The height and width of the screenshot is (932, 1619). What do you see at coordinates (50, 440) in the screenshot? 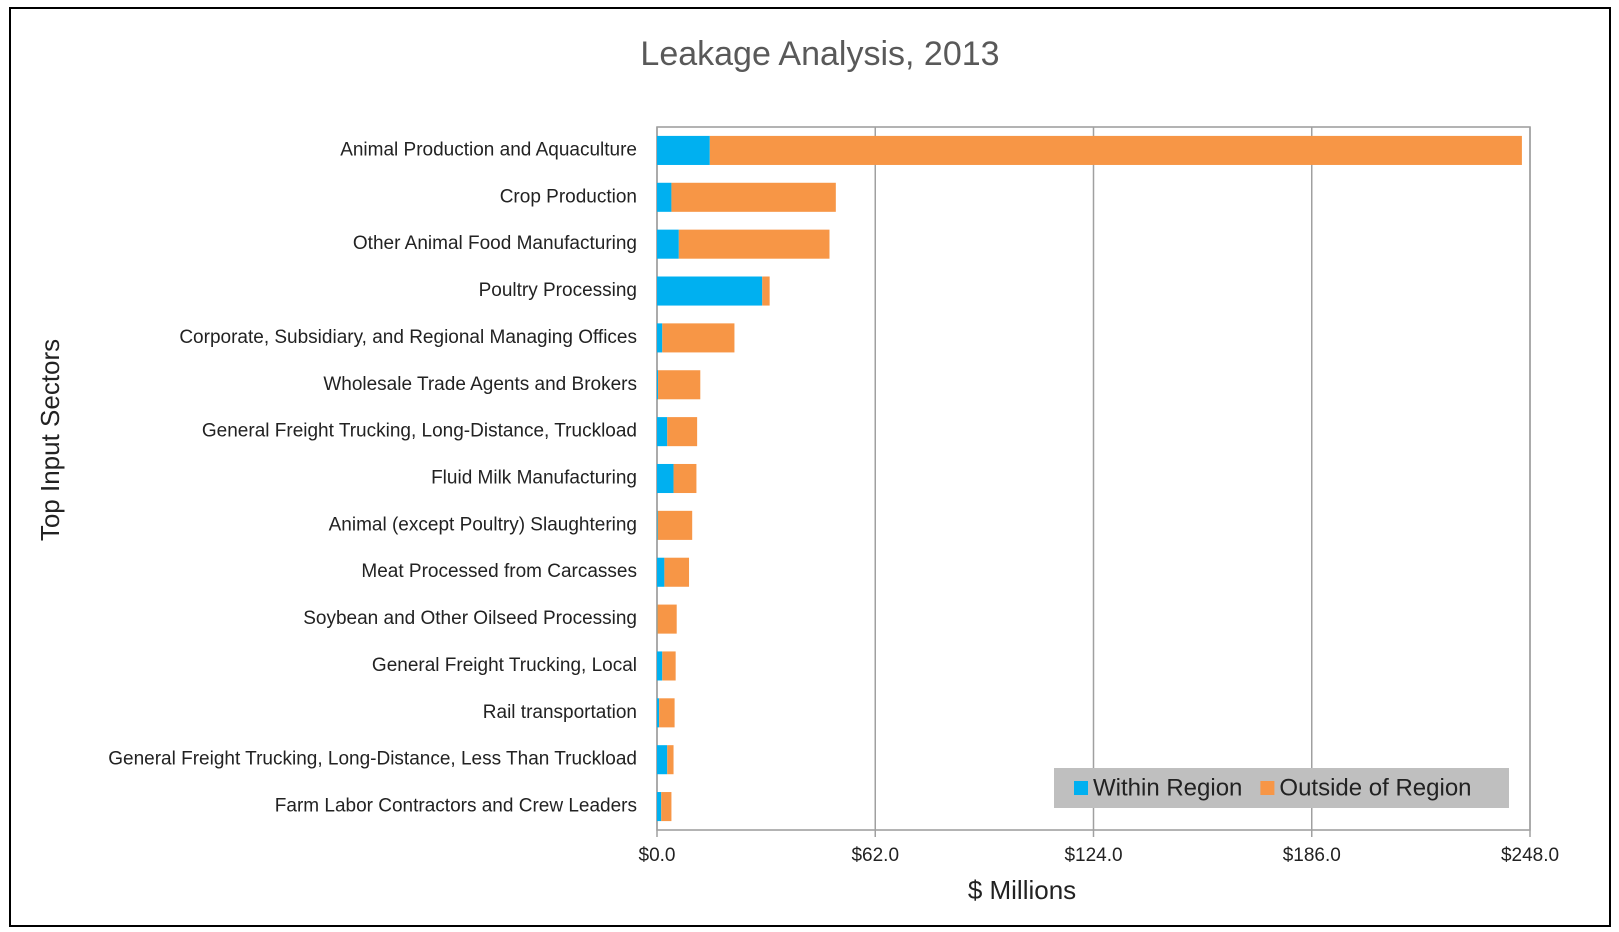
I see `y-axis-label: Top Input Sectors` at bounding box center [50, 440].